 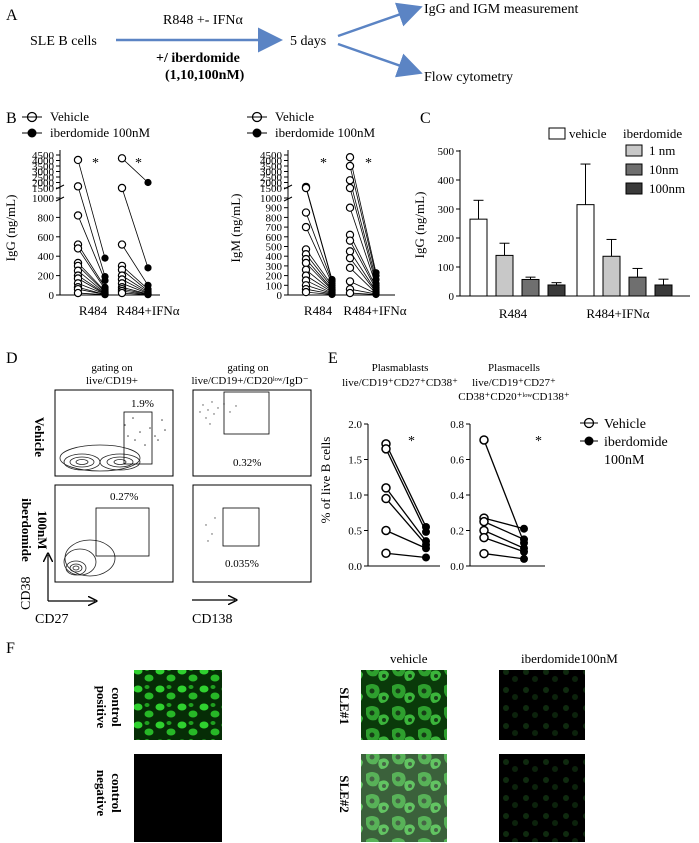 What do you see at coordinates (51, 619) in the screenshot?
I see `axis-label-cd27: CD27` at bounding box center [51, 619].